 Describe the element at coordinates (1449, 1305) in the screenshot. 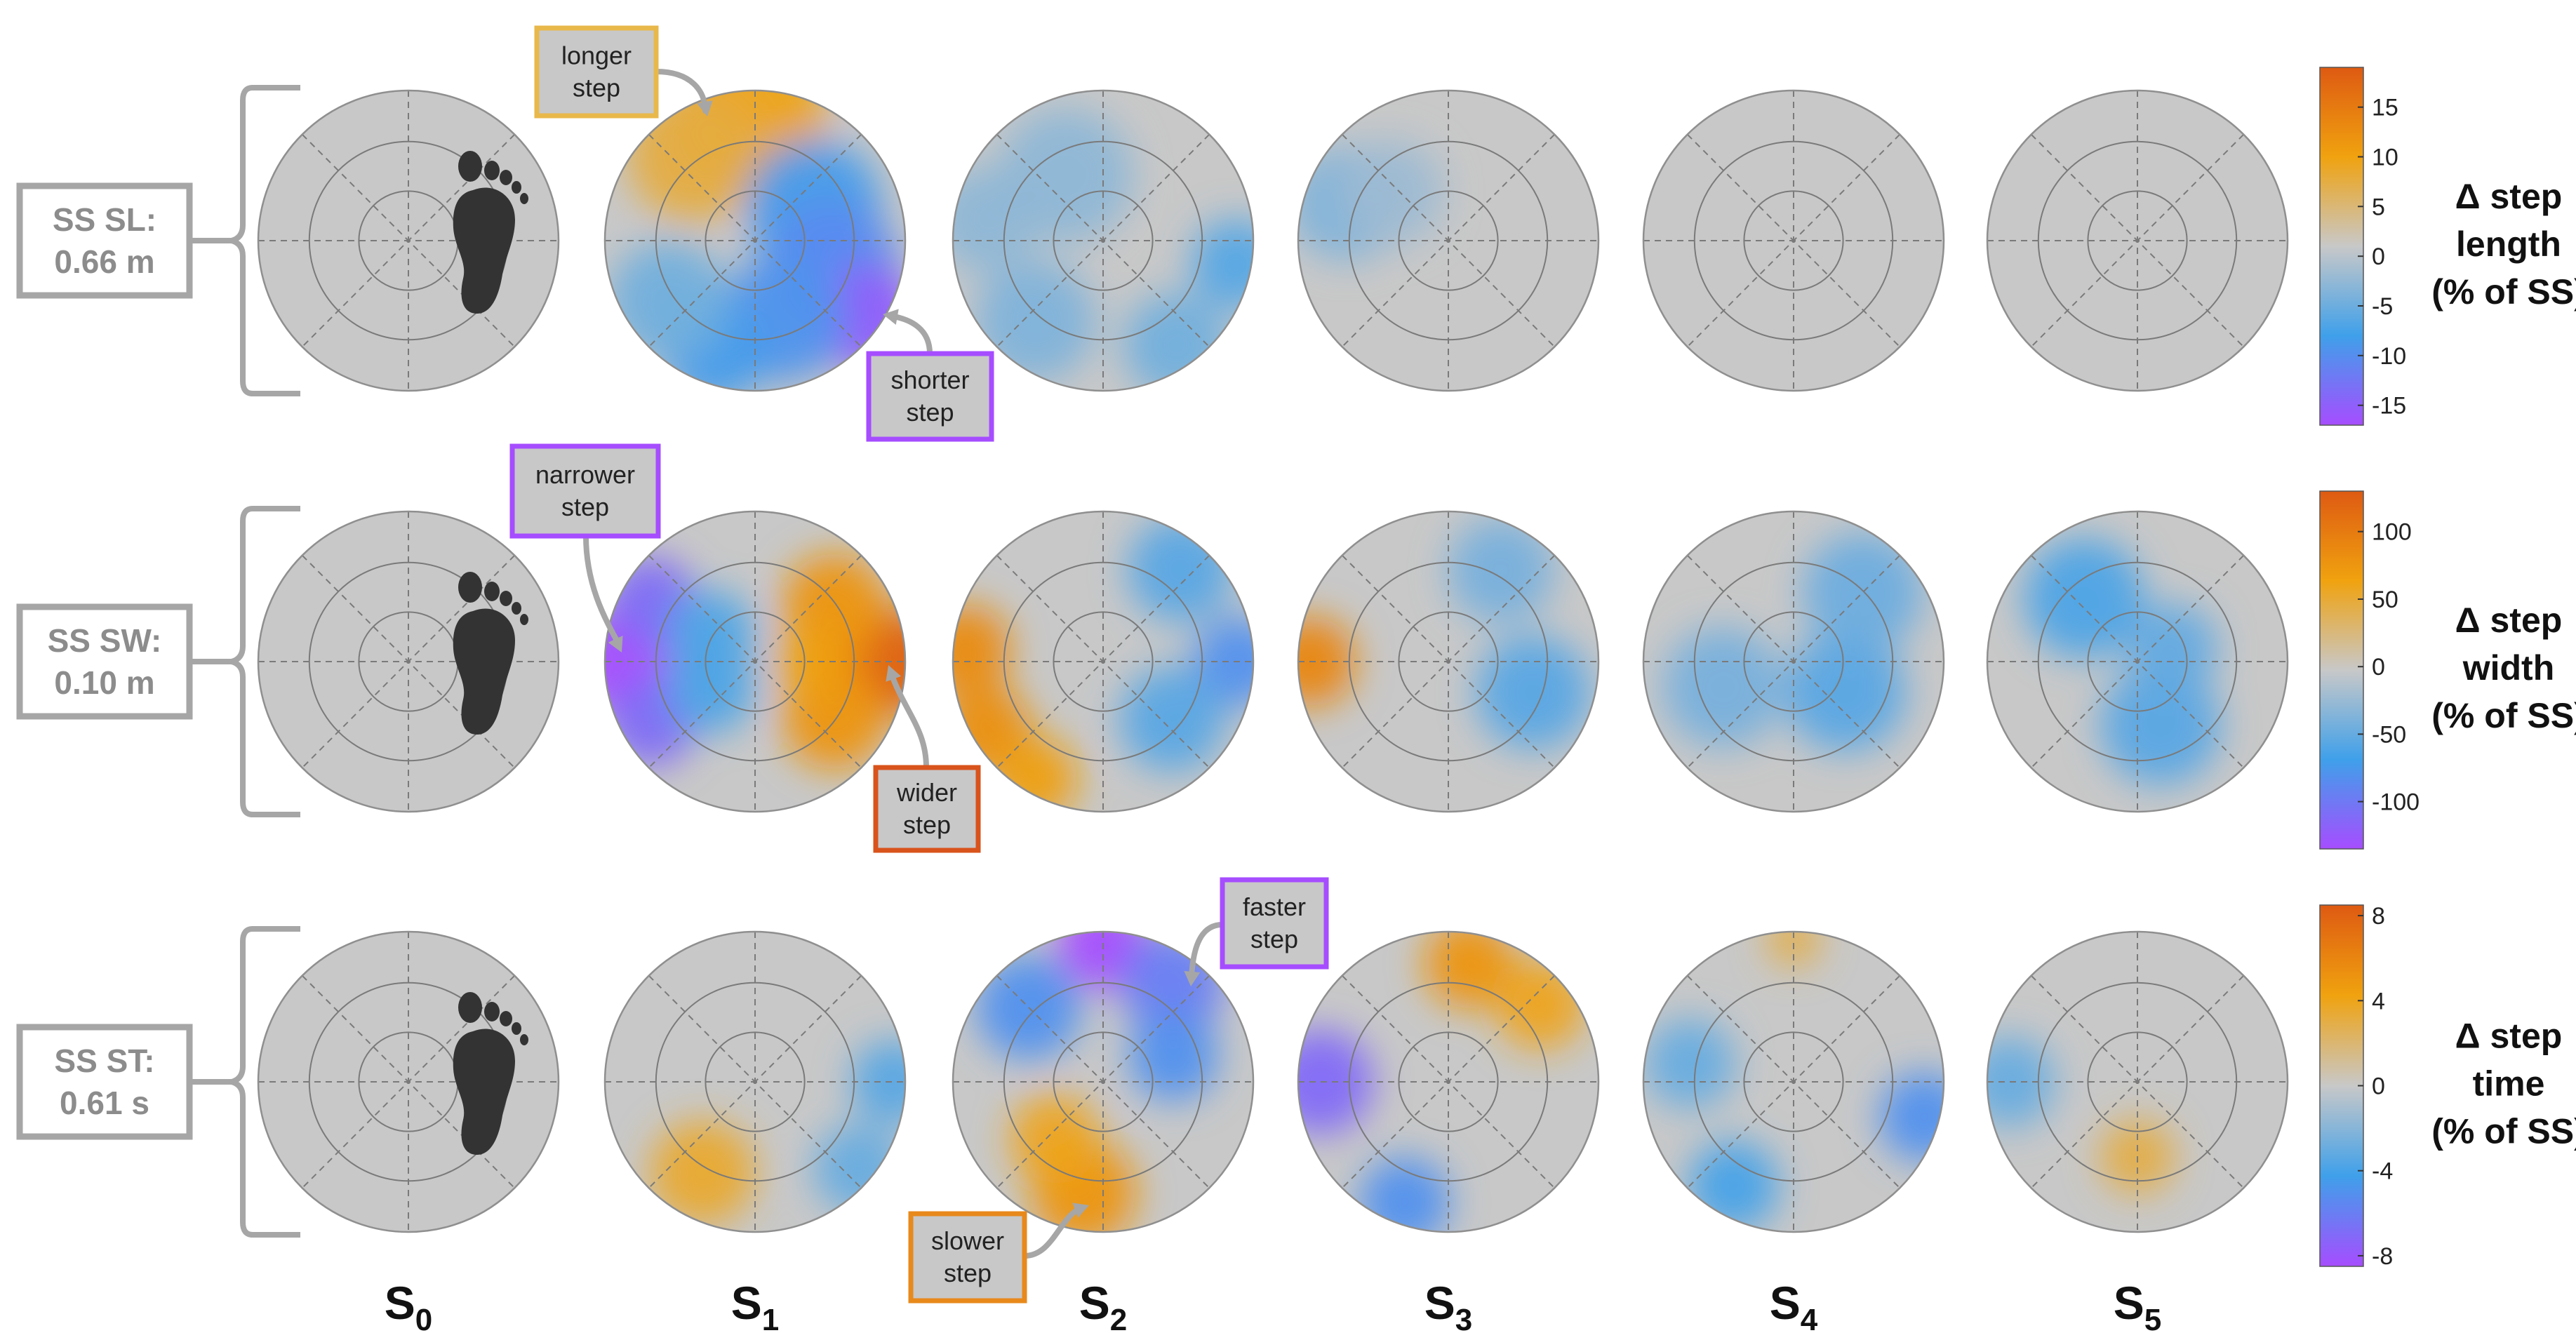

I see `column-label-s3: S3` at that location.